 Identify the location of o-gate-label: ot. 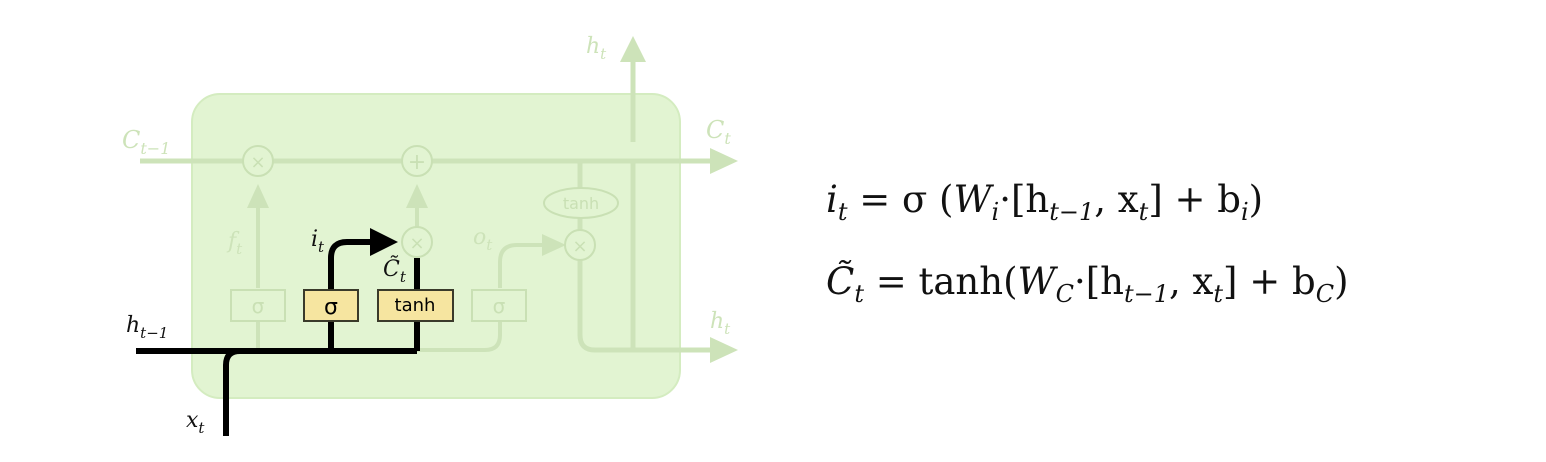
(483, 239).